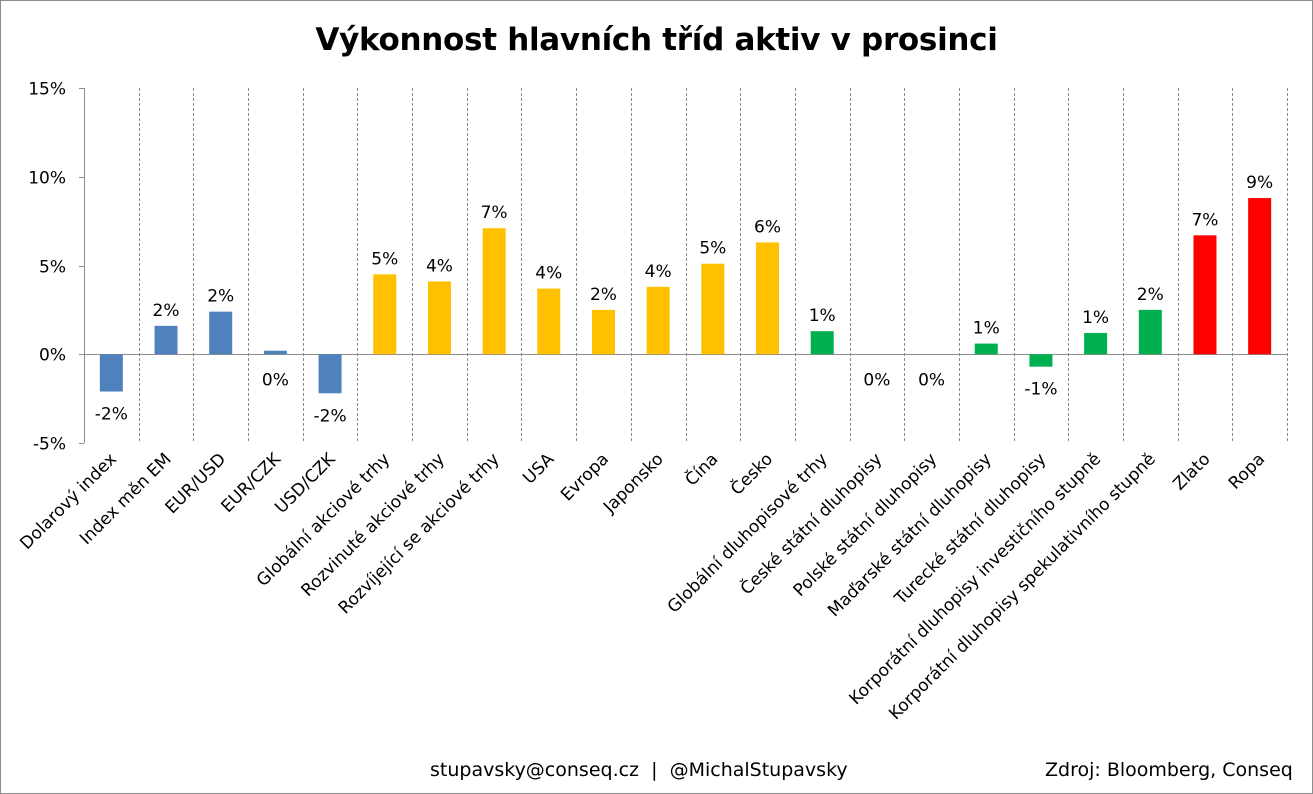  What do you see at coordinates (767, 227) in the screenshot?
I see `data-label: 6%` at bounding box center [767, 227].